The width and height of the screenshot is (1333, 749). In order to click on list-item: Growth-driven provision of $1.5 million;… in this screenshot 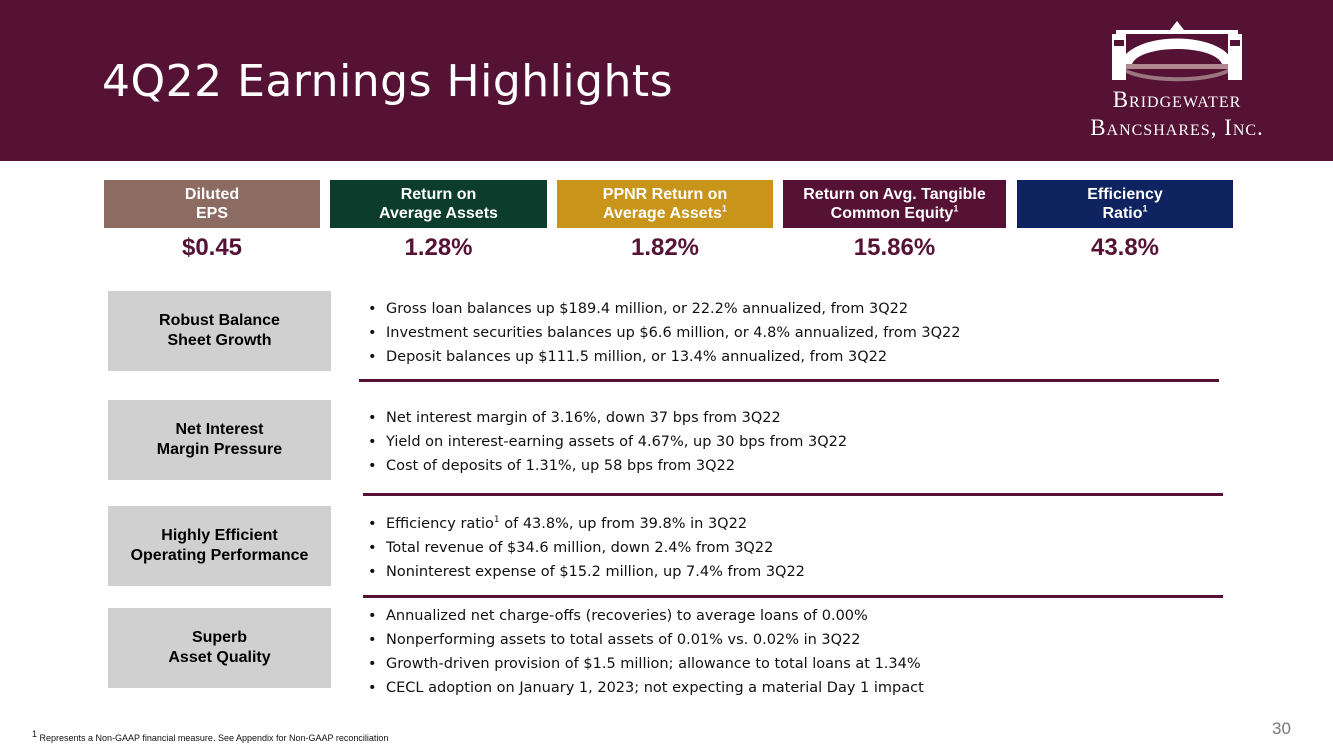, I will do `click(646, 664)`.